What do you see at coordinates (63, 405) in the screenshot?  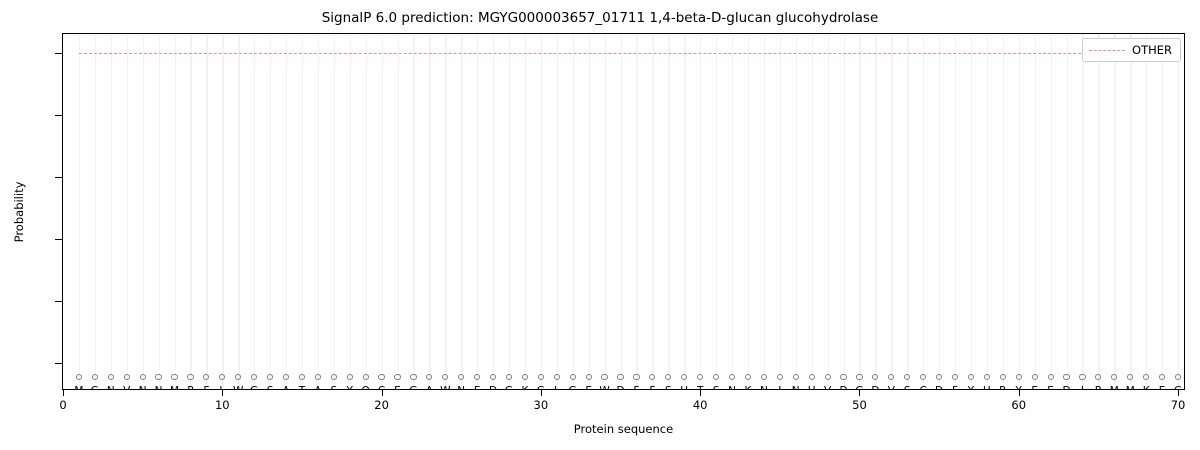 I see `x-tick-label: 0` at bounding box center [63, 405].